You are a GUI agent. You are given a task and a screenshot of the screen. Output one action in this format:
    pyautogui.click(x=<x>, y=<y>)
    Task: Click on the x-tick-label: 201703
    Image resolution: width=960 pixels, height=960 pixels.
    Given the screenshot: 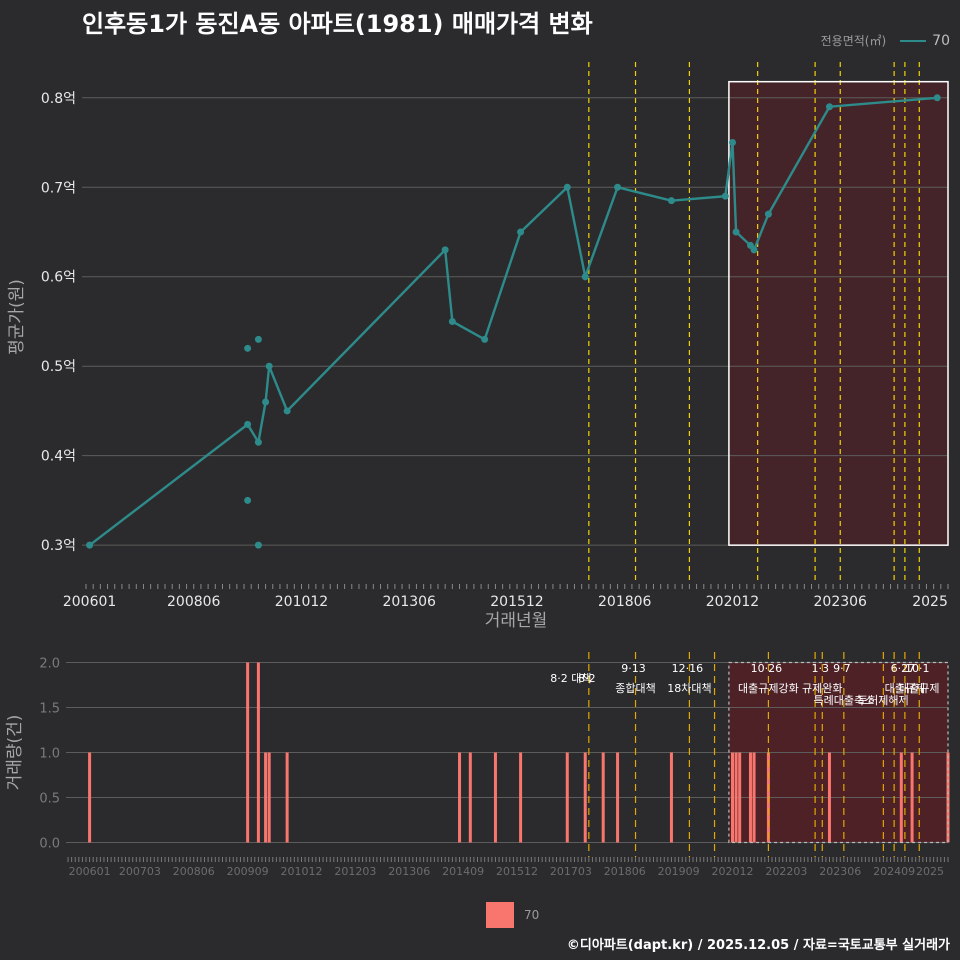 What is the action you would take?
    pyautogui.click(x=571, y=871)
    